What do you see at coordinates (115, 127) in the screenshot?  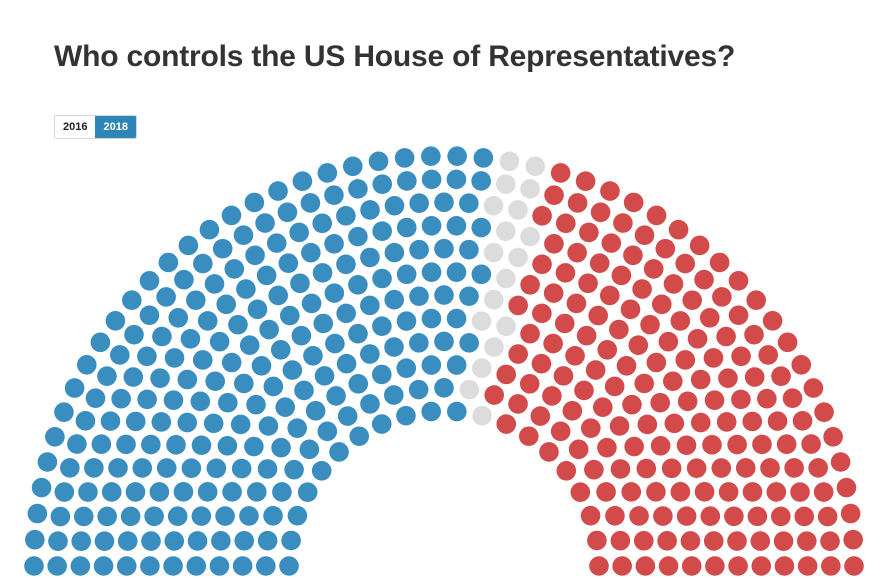 I see `year-2018-button: 2018` at bounding box center [115, 127].